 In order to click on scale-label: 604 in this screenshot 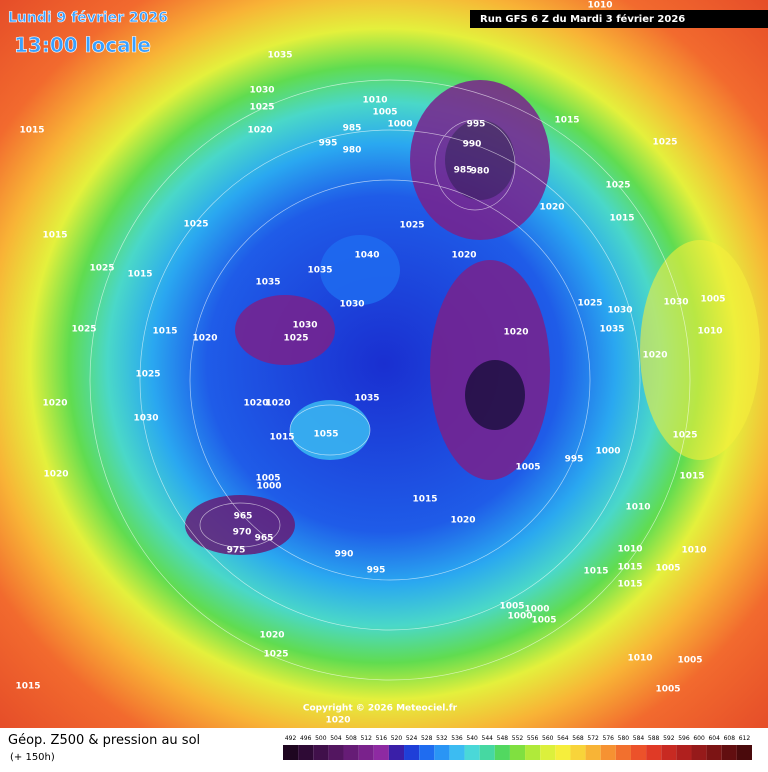, I will do `click(714, 738)`.